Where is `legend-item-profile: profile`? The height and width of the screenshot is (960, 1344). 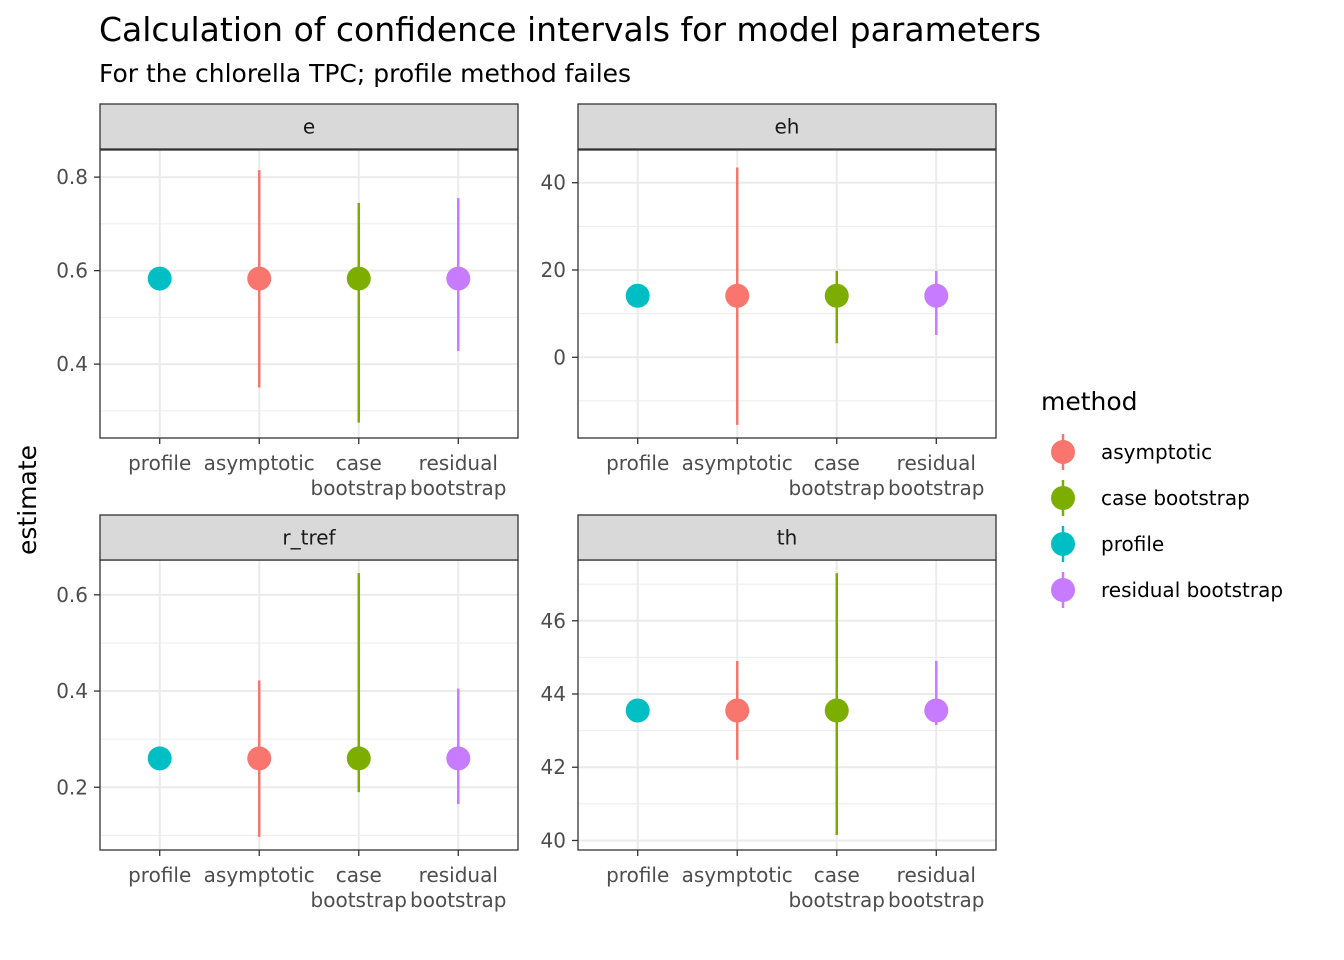
legend-item-profile: profile is located at coordinates (1107, 544).